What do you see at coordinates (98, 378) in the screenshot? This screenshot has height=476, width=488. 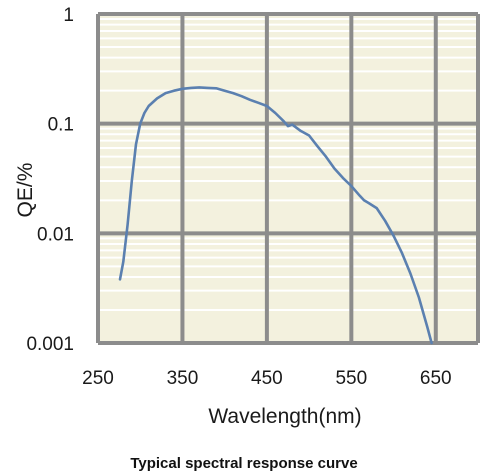 I see `x-tick-label: 250` at bounding box center [98, 378].